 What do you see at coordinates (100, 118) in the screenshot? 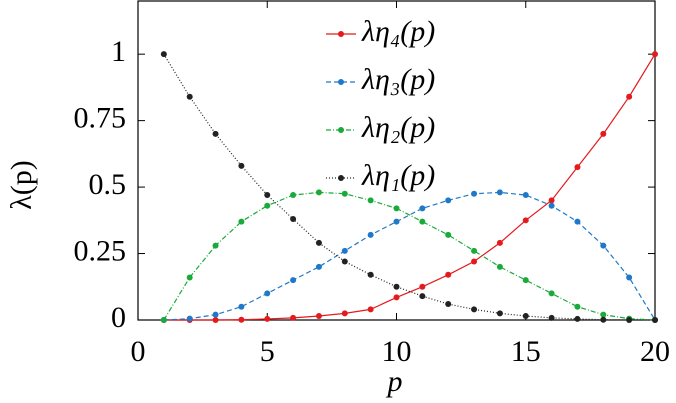
I see `y-tick-label: 0.75` at bounding box center [100, 118].